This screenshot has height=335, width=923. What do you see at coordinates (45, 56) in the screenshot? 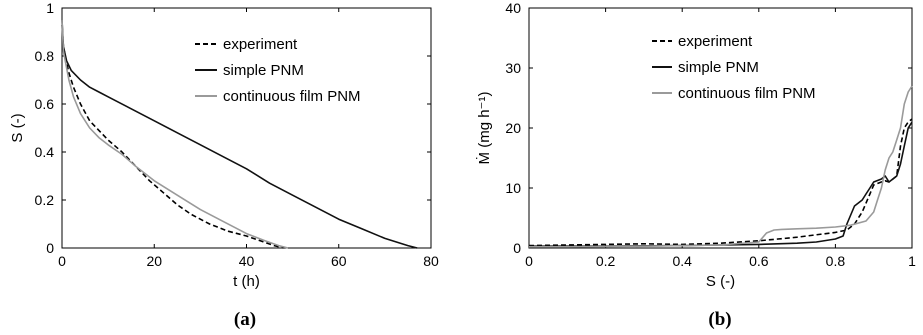
I see `y-tick-label: 0.8` at bounding box center [45, 56].